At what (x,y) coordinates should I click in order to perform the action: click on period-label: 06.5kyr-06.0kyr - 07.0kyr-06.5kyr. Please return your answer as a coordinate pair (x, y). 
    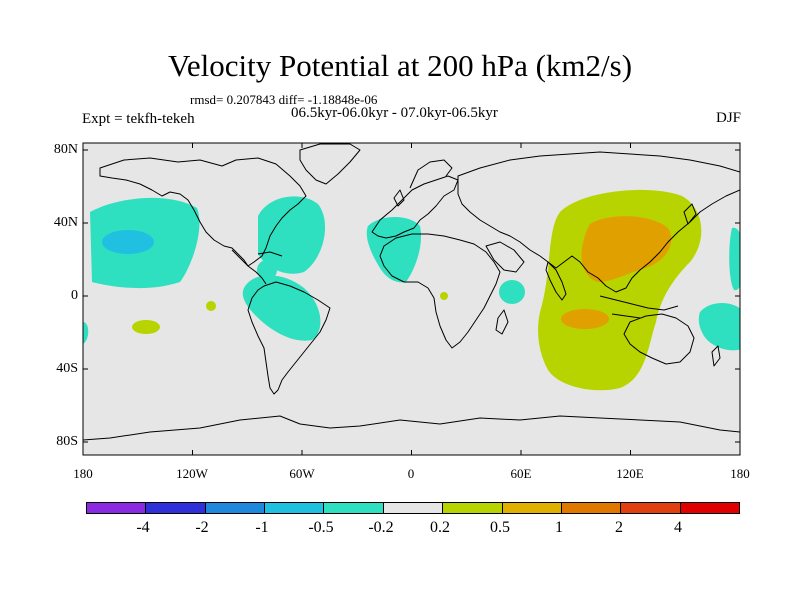
    Looking at the image, I should click on (394, 113).